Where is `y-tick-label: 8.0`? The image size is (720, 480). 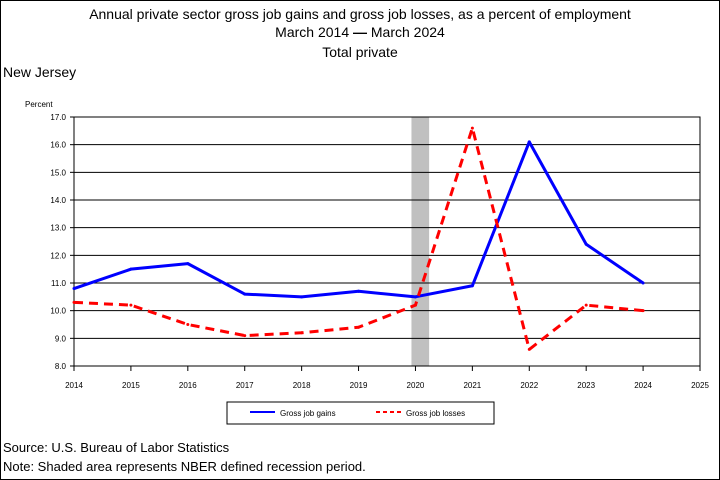 y-tick-label: 8.0 is located at coordinates (61, 366).